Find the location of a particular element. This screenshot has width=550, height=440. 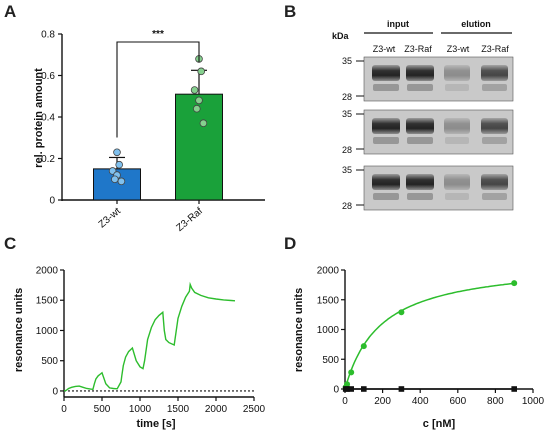

panel-d-fit-curve is located at coordinates (429, 336).